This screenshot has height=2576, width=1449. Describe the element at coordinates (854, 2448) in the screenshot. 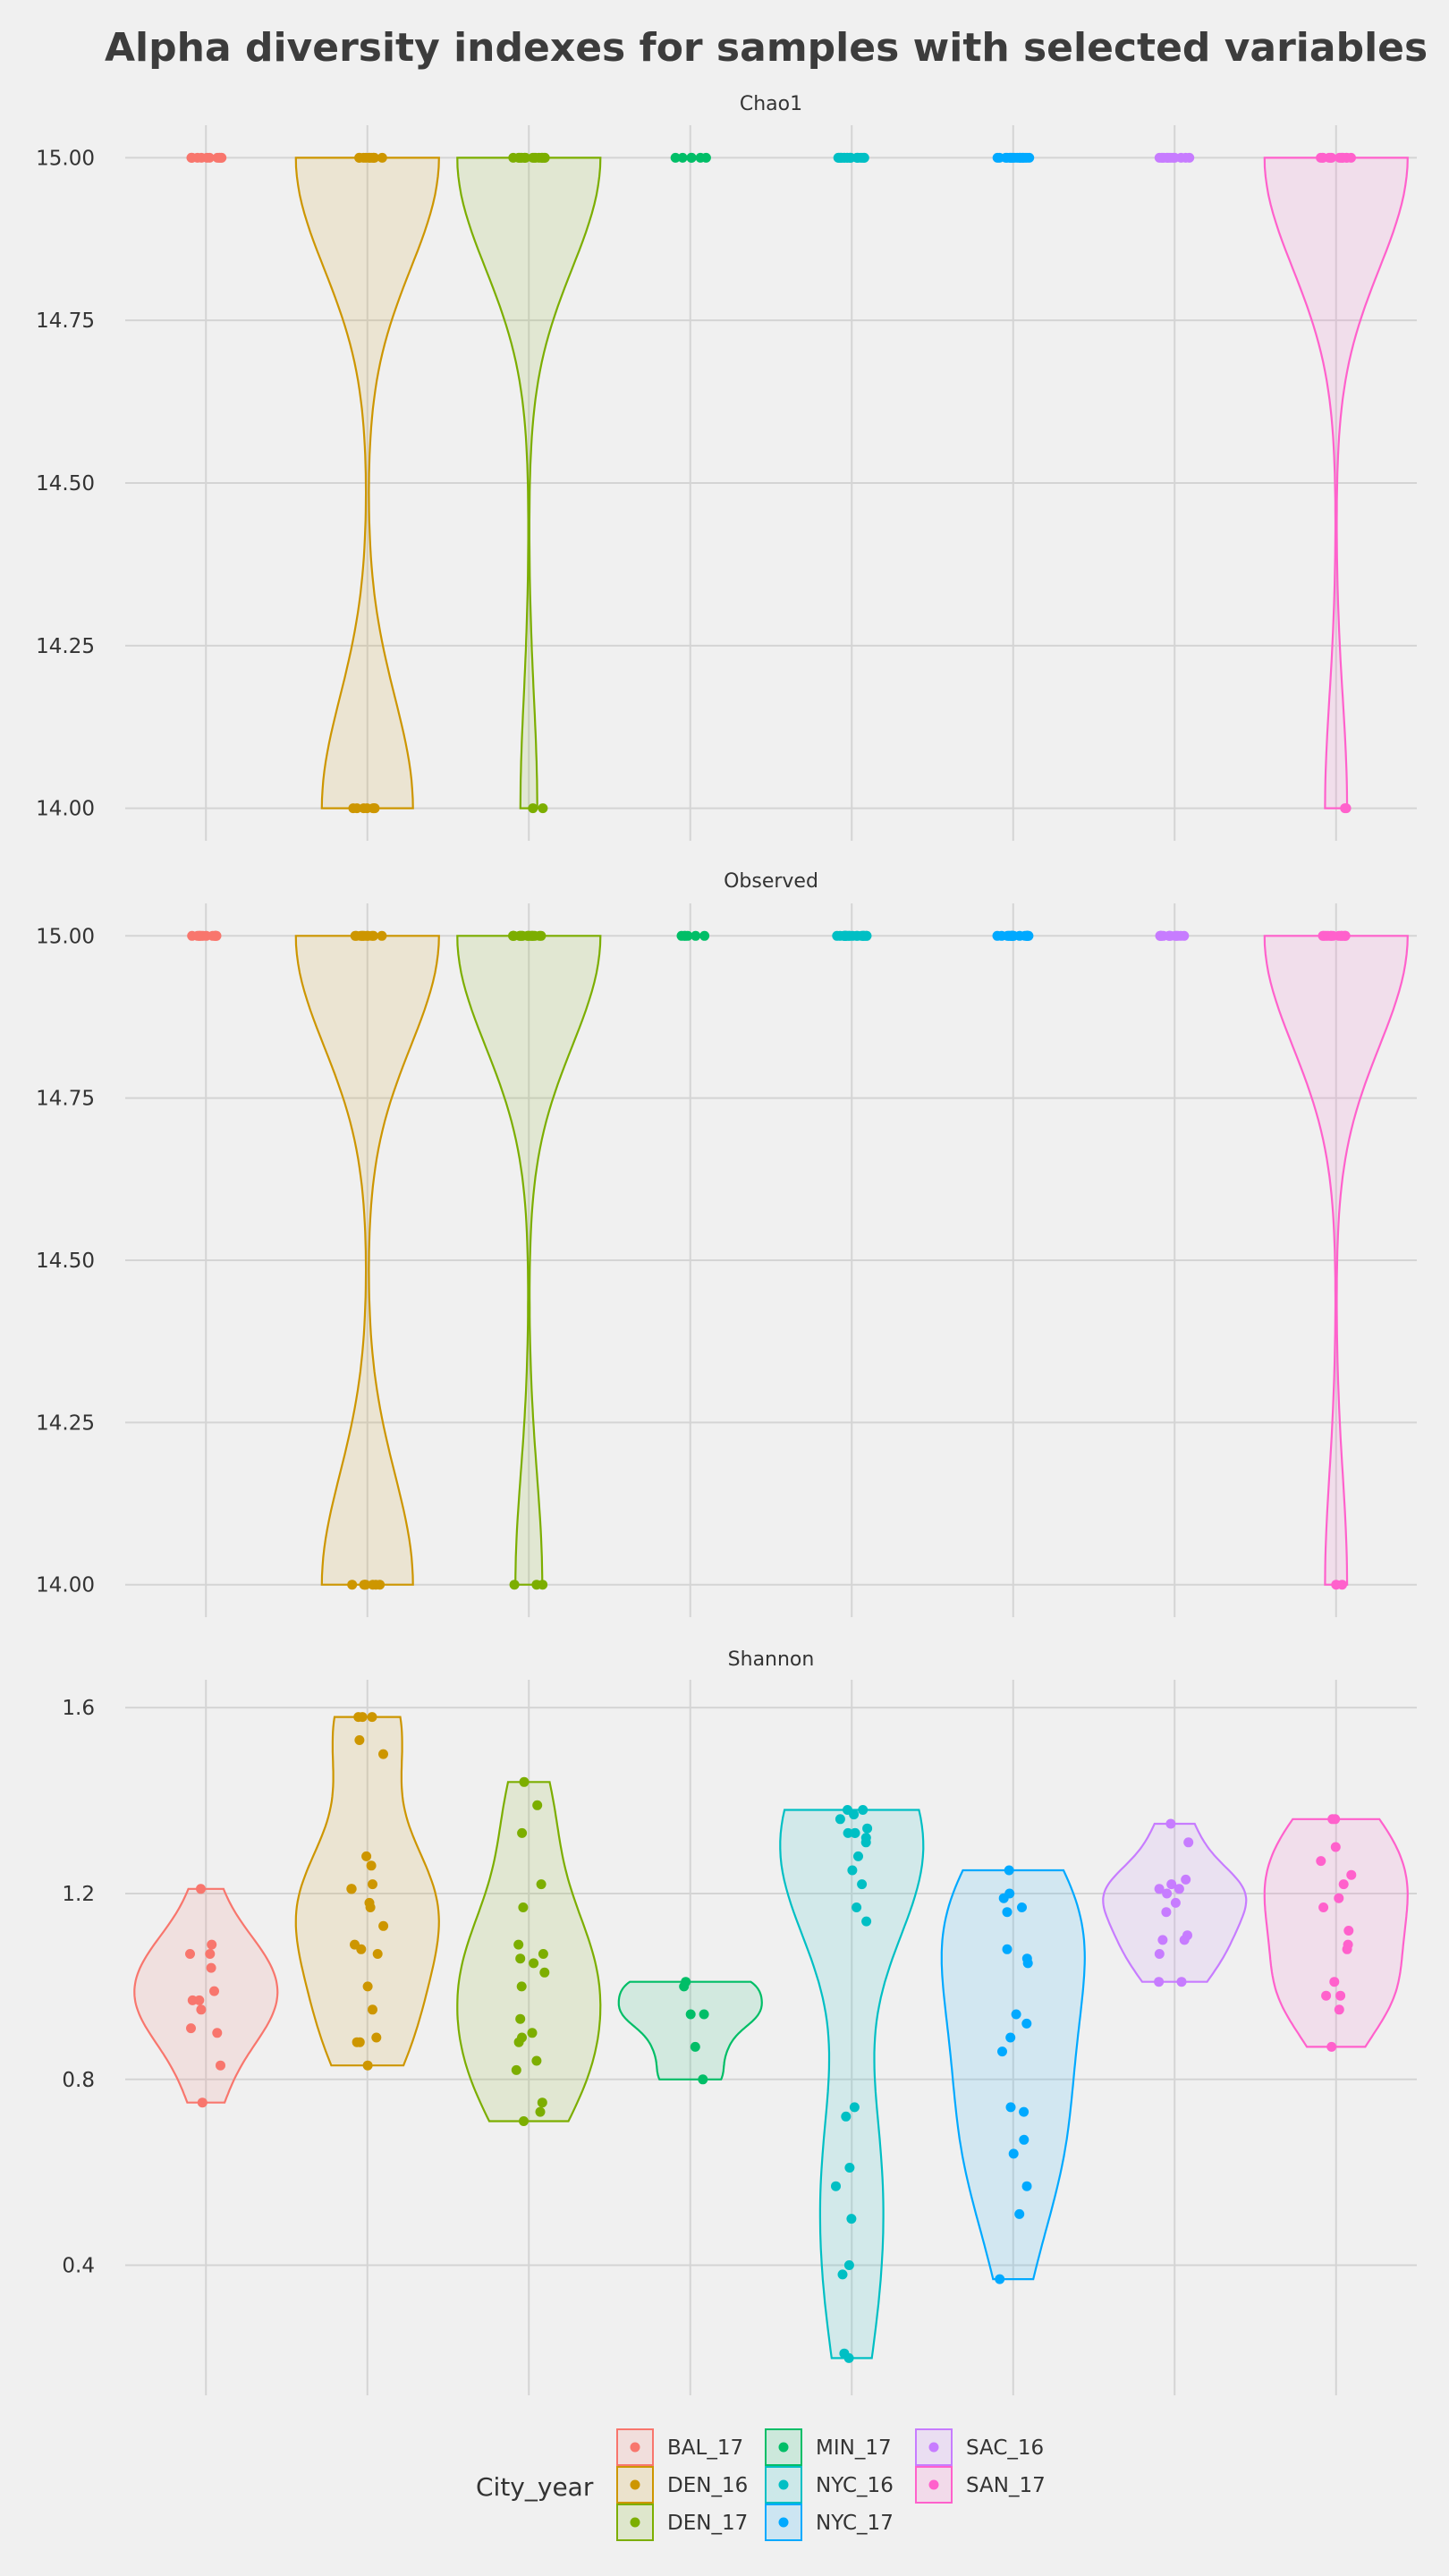

I see `legend-label: MIN_17` at that location.